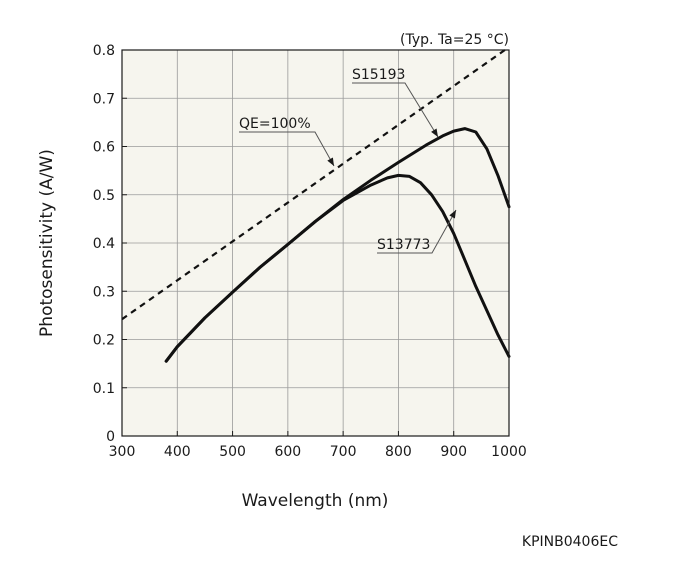 This screenshot has height=583, width=673. Describe the element at coordinates (398, 452) in the screenshot. I see `x-tick-label: 800` at that location.